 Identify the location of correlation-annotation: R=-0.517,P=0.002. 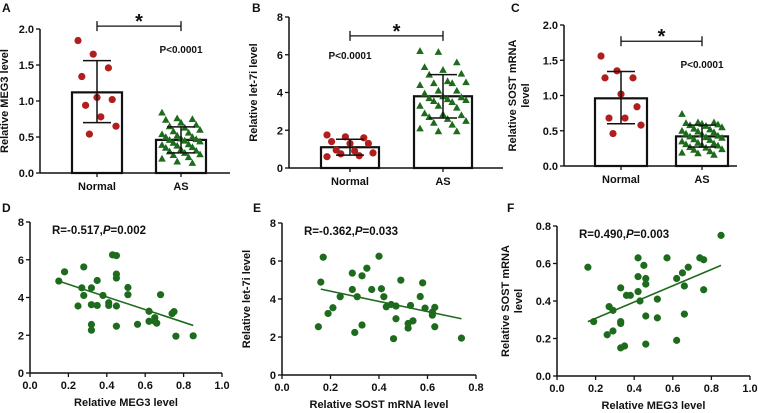
(99, 231).